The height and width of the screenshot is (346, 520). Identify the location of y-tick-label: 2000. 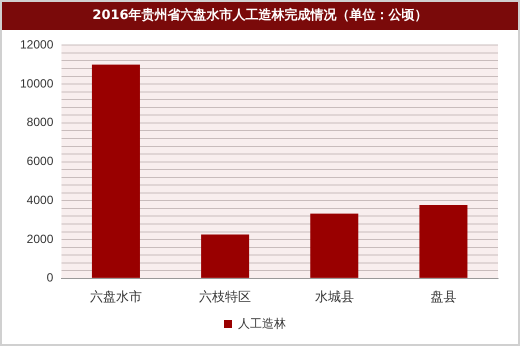
(40, 239).